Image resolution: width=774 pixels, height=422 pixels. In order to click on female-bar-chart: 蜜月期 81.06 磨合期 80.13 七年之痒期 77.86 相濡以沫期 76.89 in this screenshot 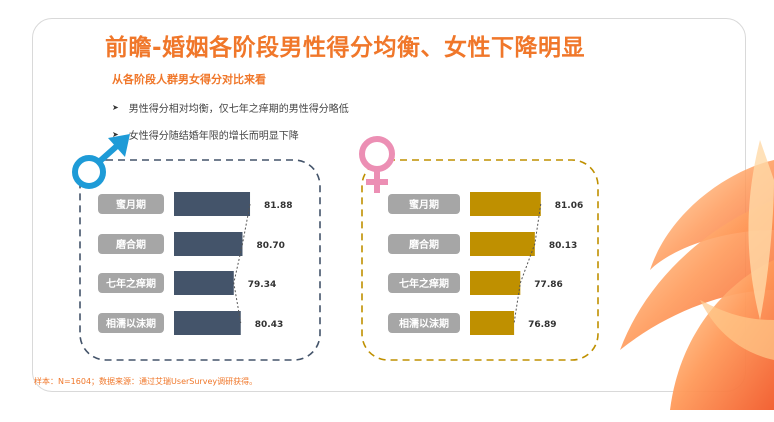, I will do `click(485, 263)`.